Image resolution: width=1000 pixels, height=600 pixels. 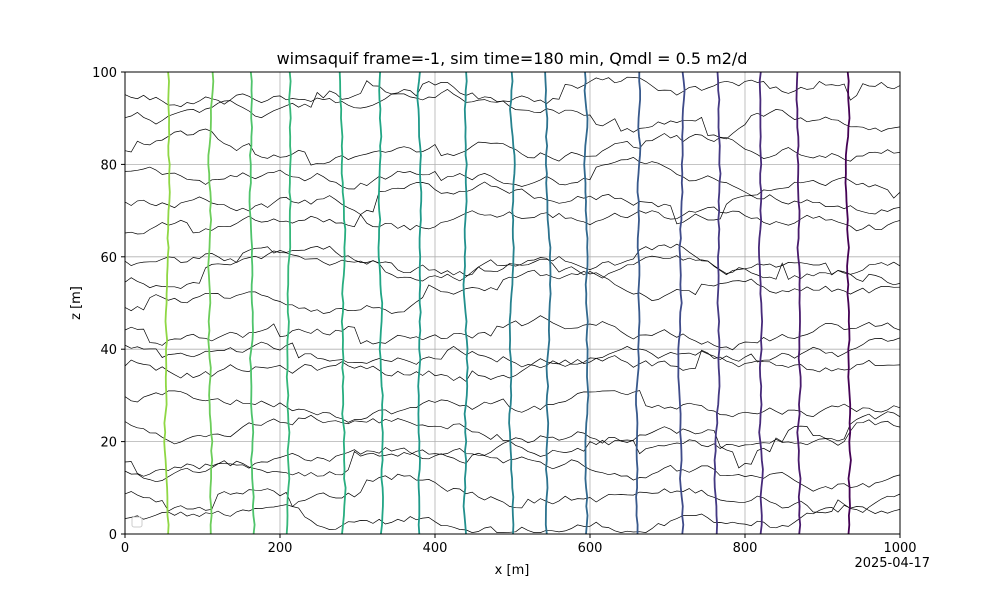 I want to click on y-tick-label: 20, so click(x=108, y=443).